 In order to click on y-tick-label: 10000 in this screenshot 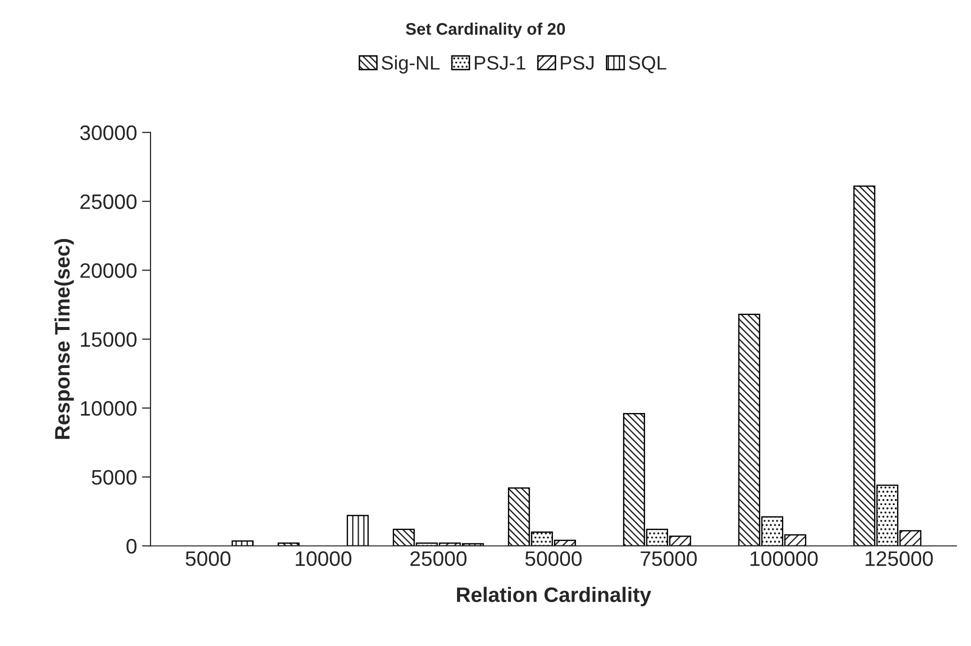, I will do `click(108, 408)`.